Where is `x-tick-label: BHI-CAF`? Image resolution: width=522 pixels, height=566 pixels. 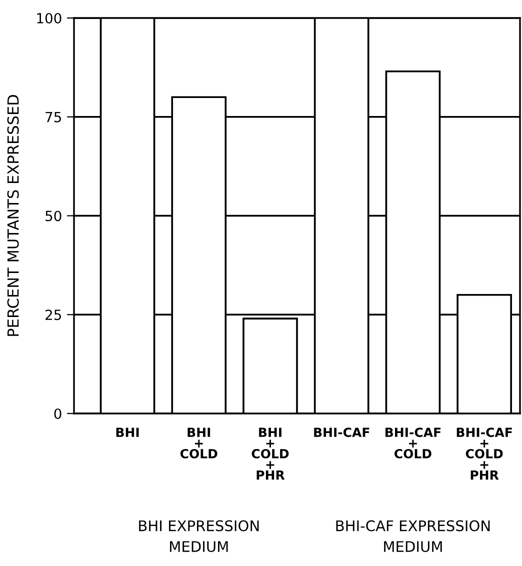 x-tick-label: BHI-CAF is located at coordinates (342, 433).